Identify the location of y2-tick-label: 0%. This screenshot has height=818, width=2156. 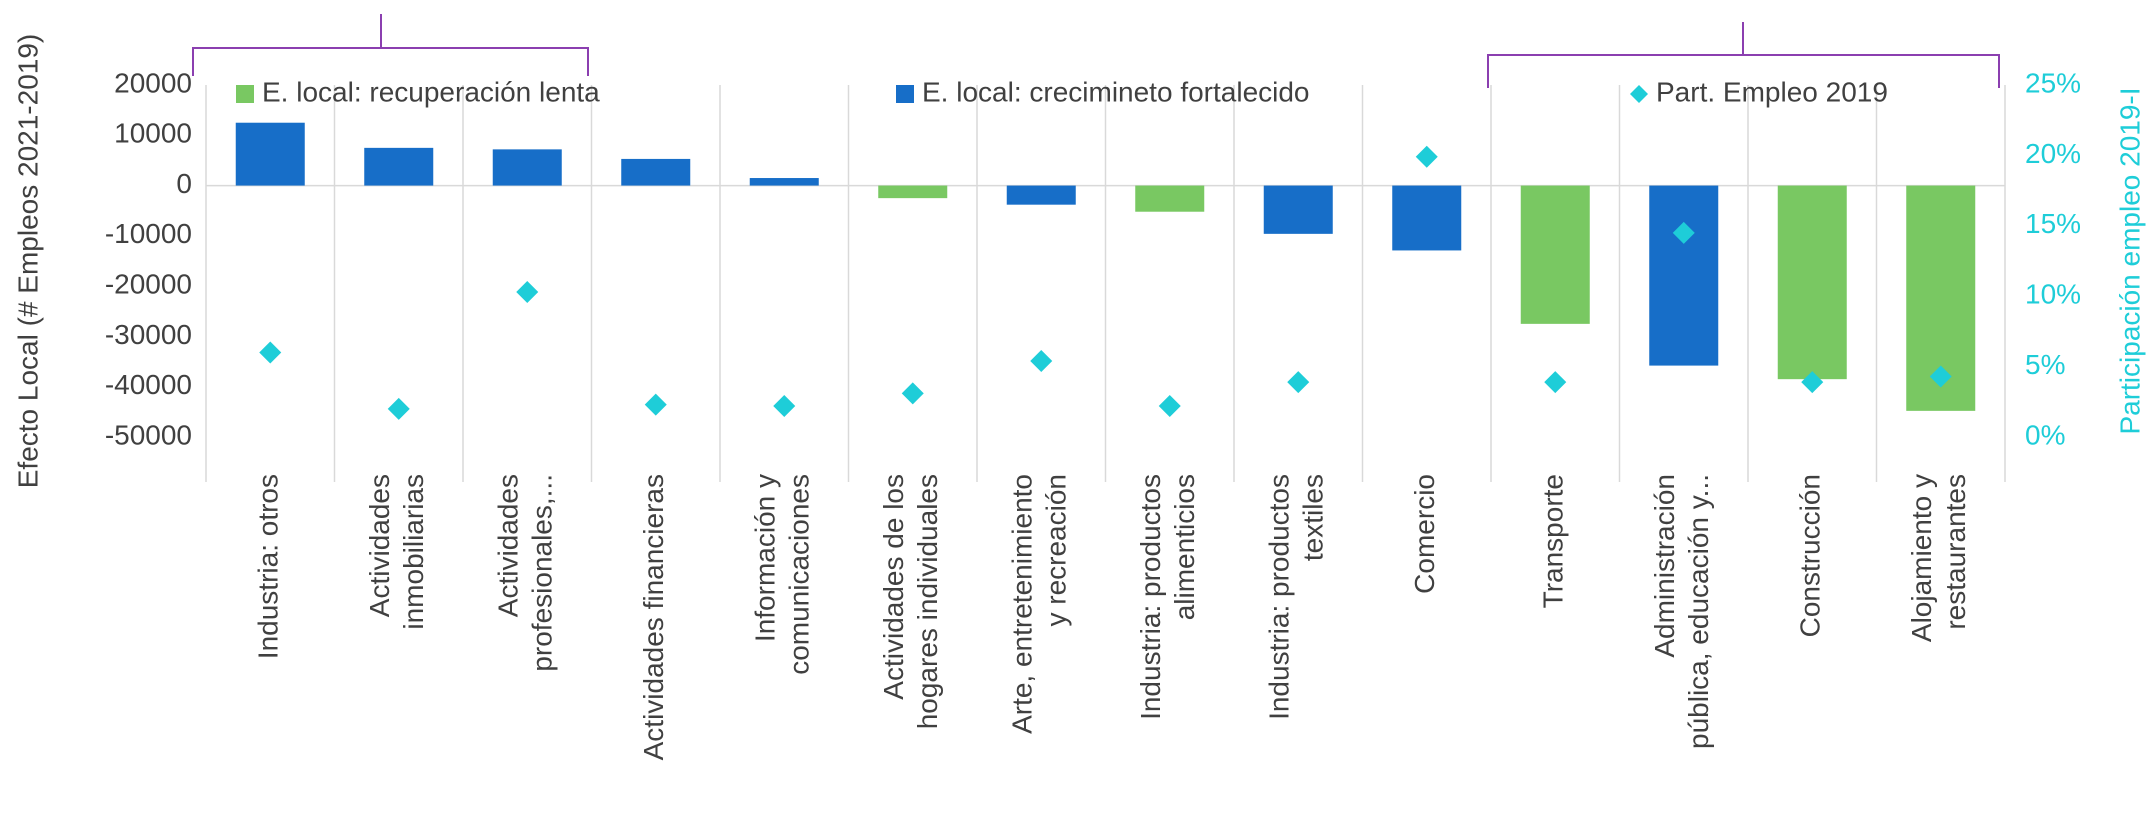
(2045, 434).